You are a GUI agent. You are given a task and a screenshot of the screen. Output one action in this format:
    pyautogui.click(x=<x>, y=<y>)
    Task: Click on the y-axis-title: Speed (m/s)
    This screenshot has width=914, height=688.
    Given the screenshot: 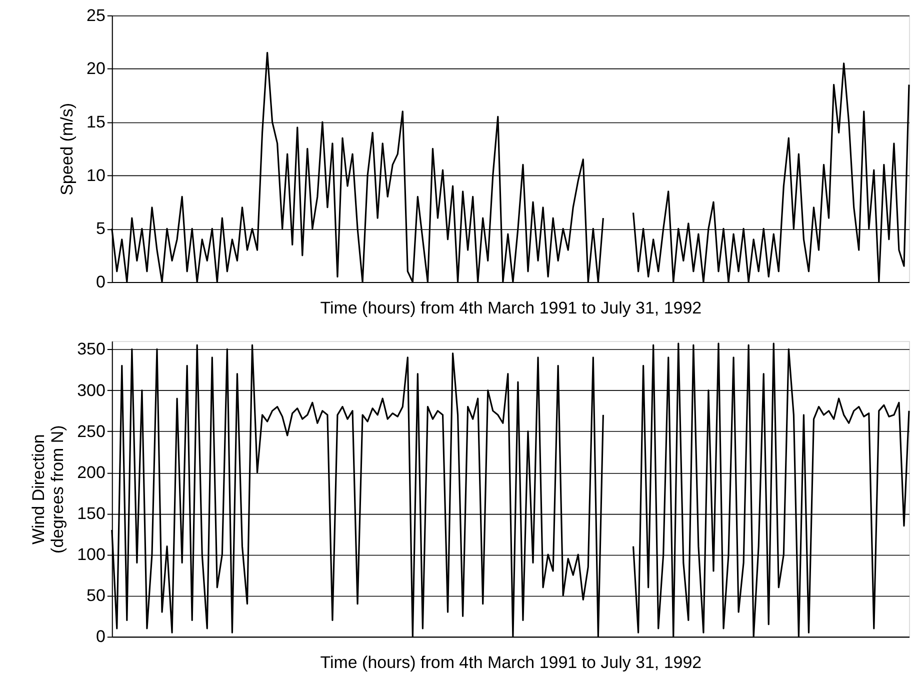 What is the action you would take?
    pyautogui.click(x=67, y=149)
    